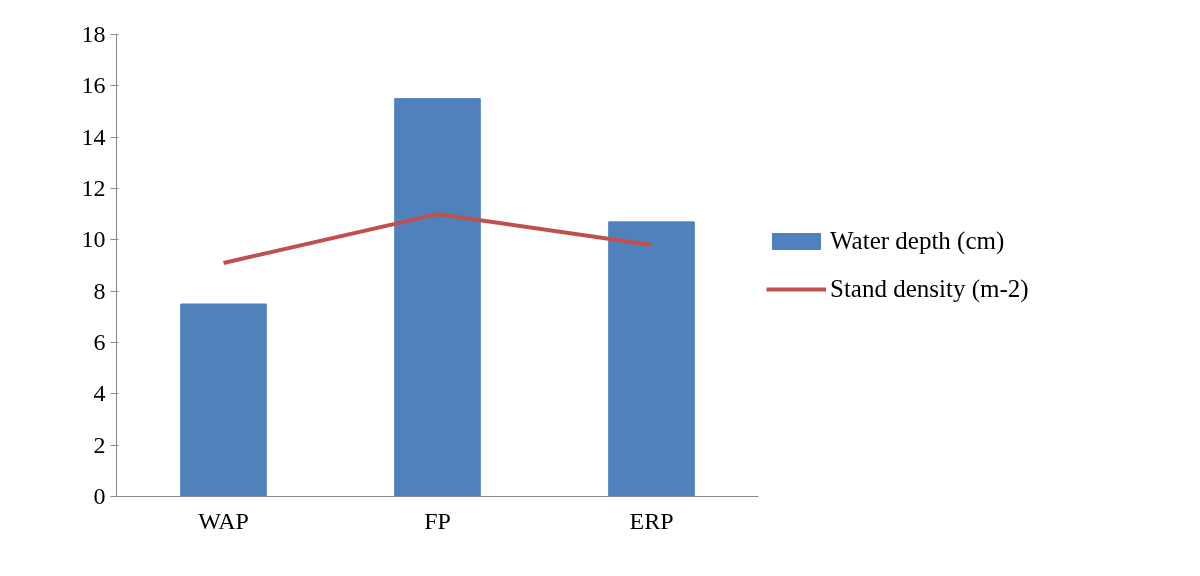  What do you see at coordinates (93, 239) in the screenshot?
I see `y-tick-label: 10` at bounding box center [93, 239].